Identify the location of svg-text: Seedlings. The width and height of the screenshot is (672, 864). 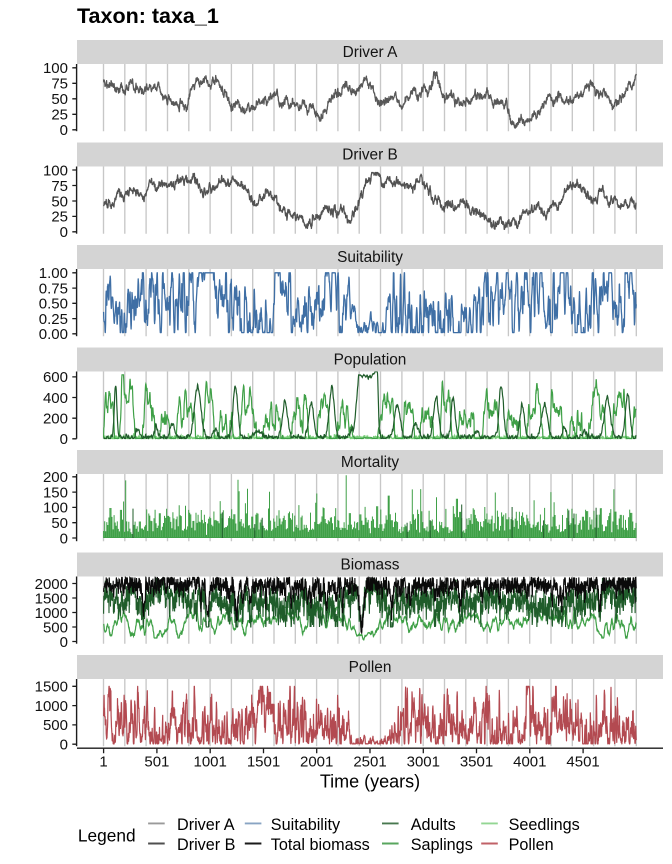
(544, 825).